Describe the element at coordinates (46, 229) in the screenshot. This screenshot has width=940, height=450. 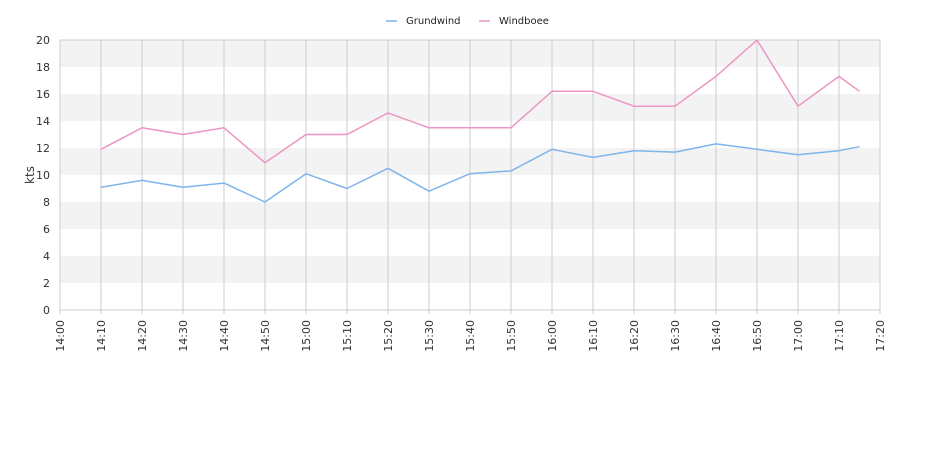
I see `y-tick-label: 6` at that location.